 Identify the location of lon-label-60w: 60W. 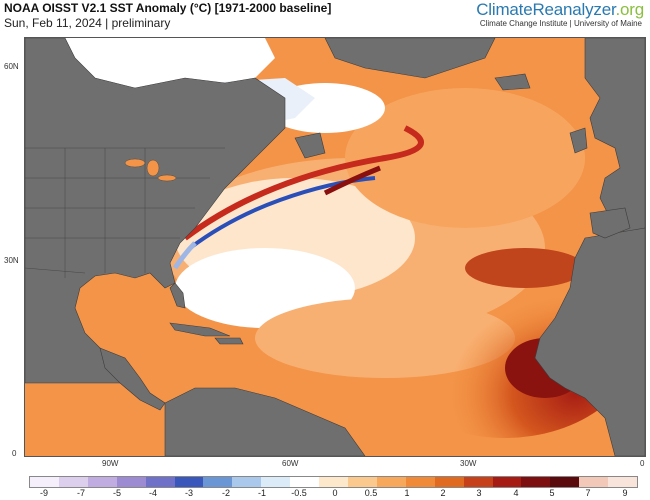
(290, 463).